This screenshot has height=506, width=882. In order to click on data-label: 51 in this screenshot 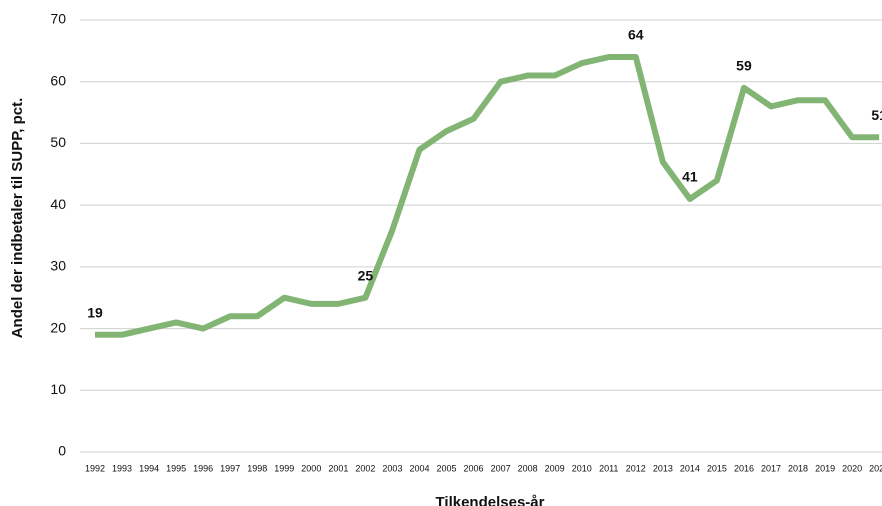, I will do `click(876, 115)`.